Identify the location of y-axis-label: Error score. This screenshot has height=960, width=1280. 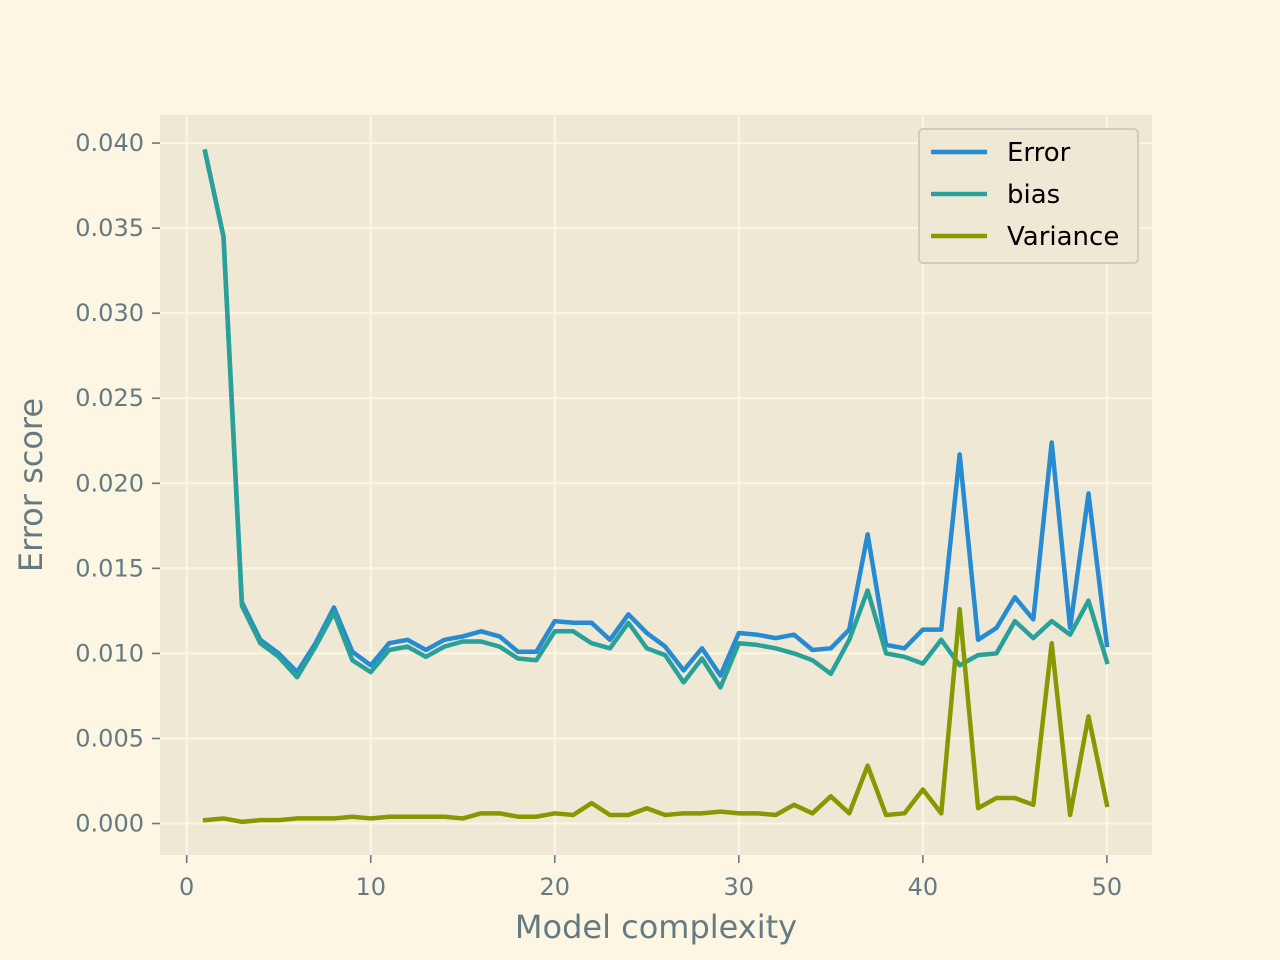
(31, 485).